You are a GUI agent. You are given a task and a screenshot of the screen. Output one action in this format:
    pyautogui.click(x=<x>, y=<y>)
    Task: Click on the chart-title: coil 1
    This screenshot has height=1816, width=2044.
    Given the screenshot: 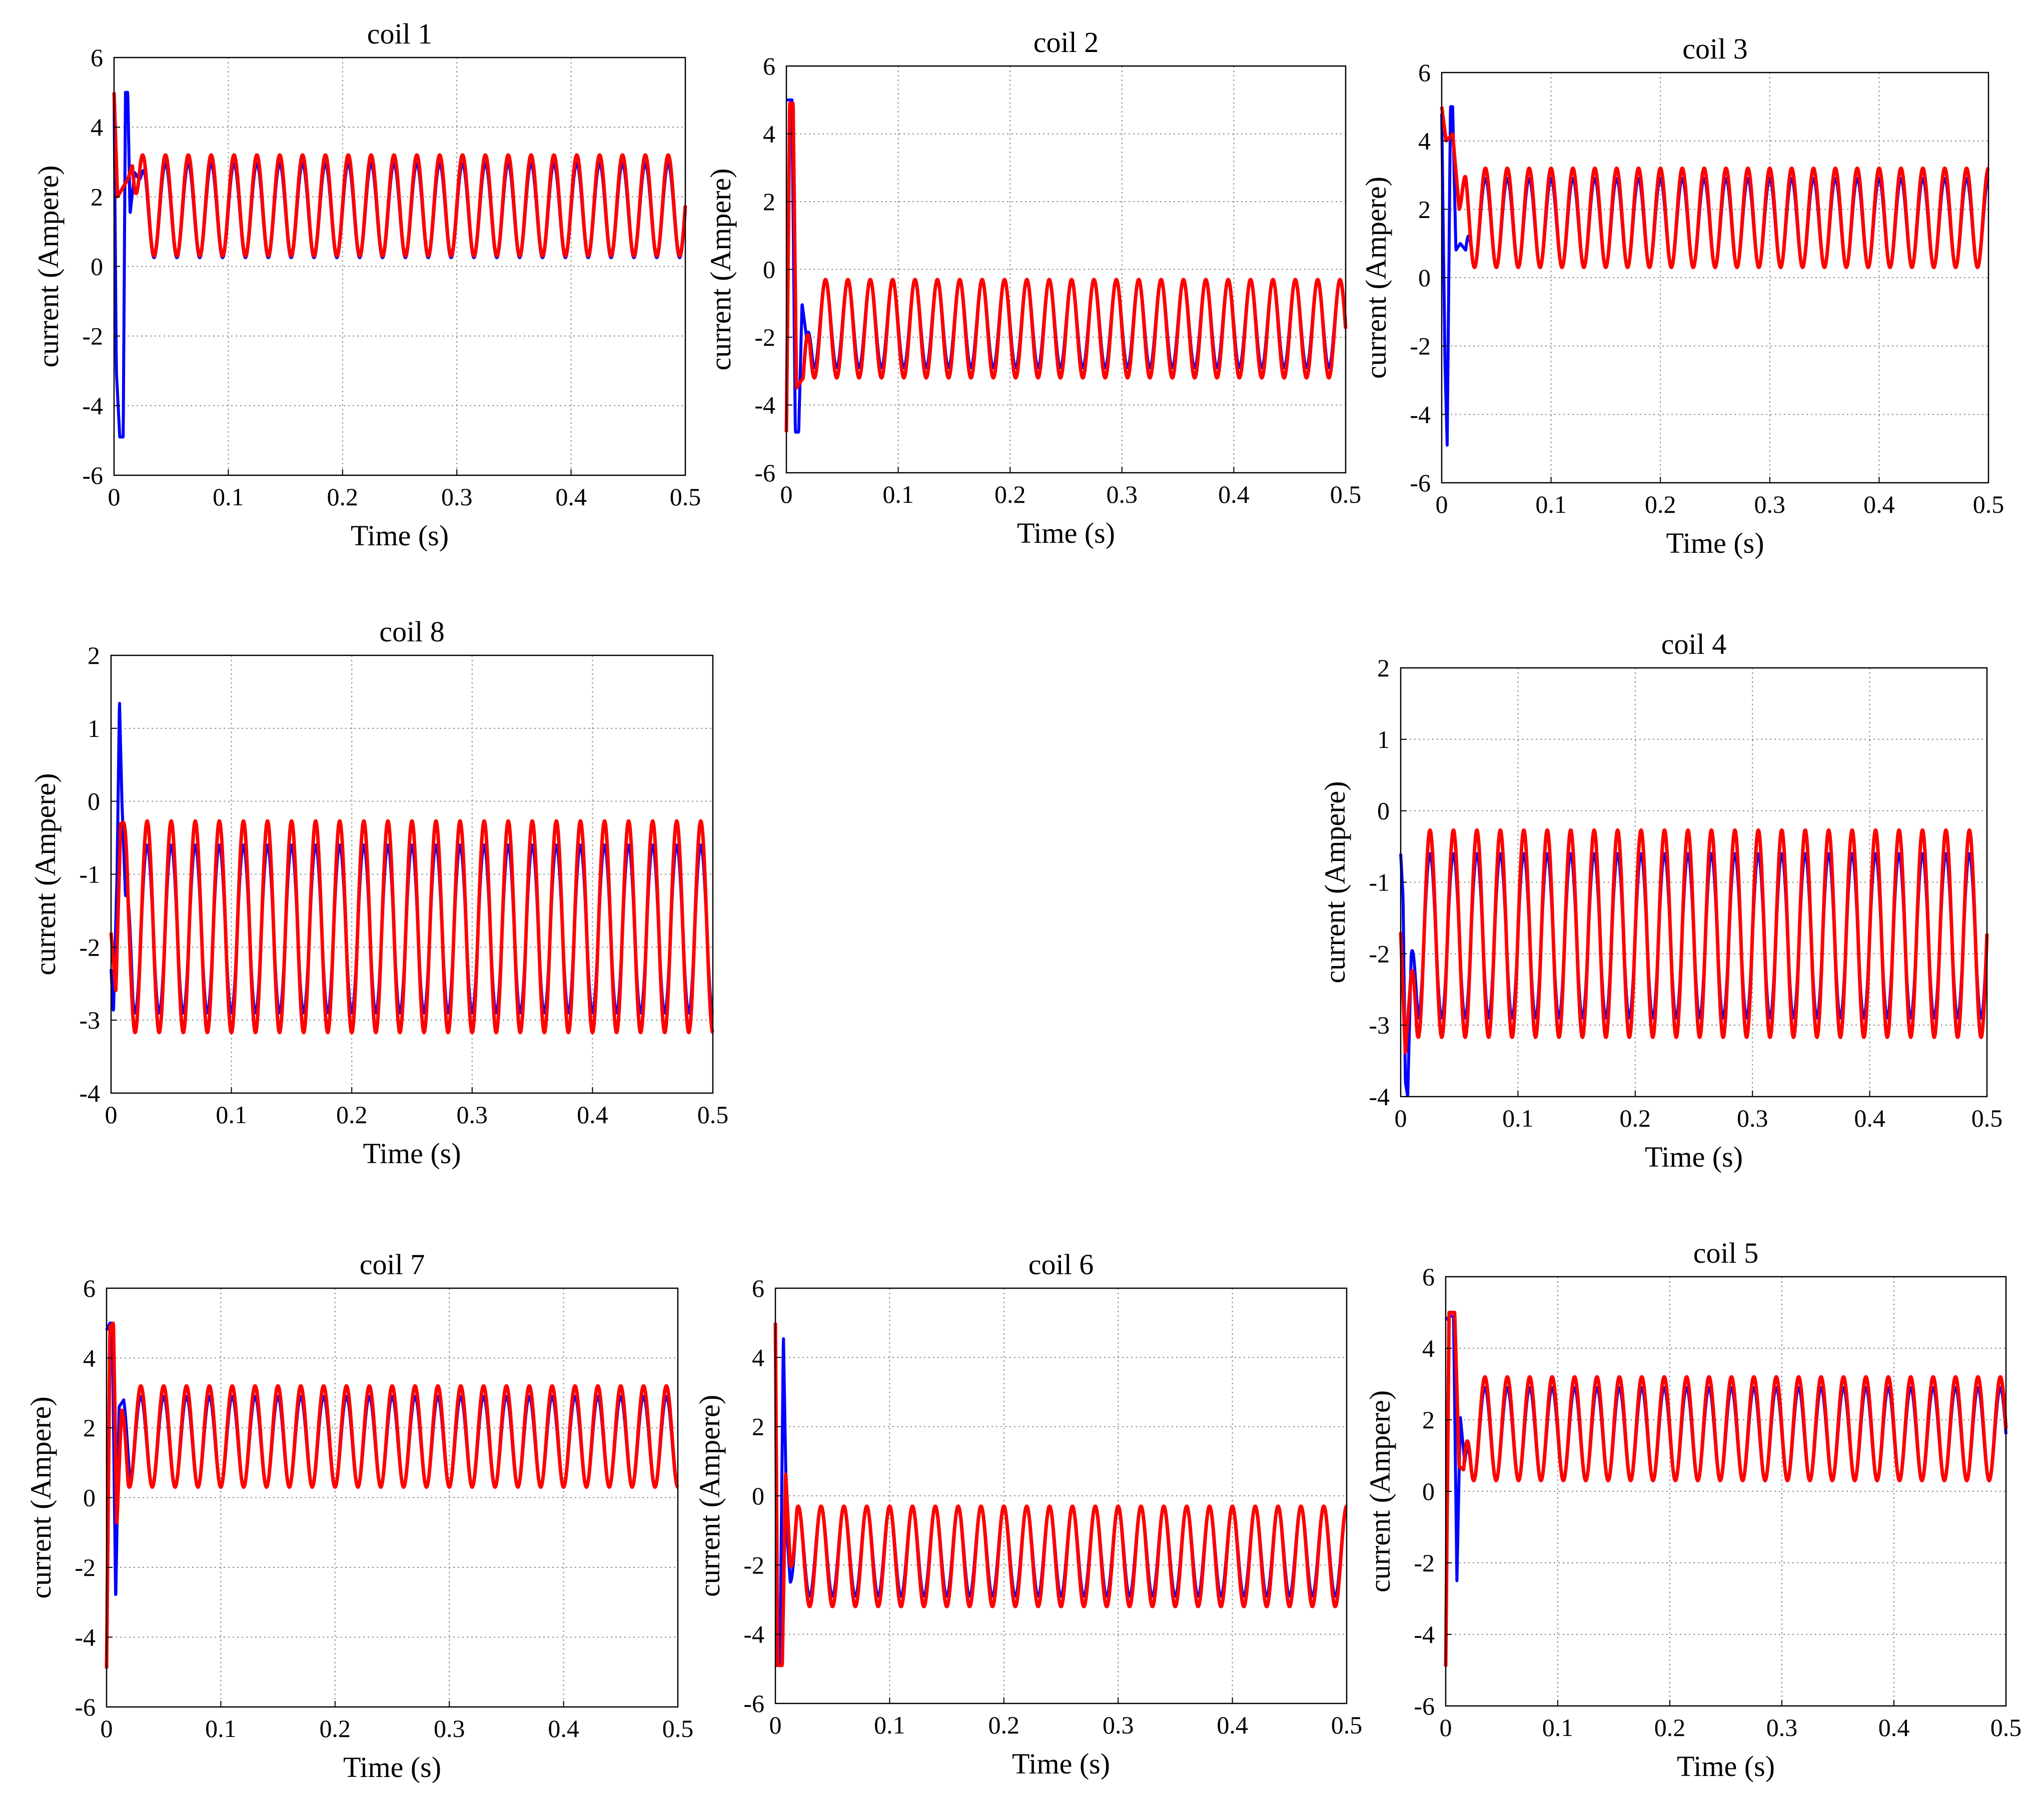 What is the action you would take?
    pyautogui.click(x=399, y=34)
    